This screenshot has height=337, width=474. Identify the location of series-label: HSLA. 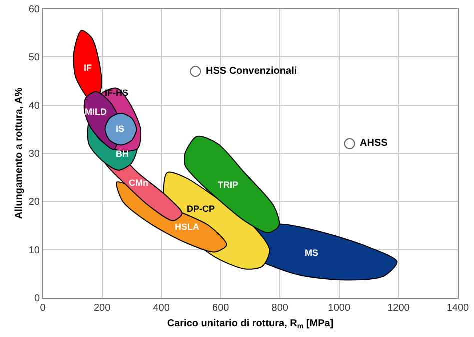
(187, 227).